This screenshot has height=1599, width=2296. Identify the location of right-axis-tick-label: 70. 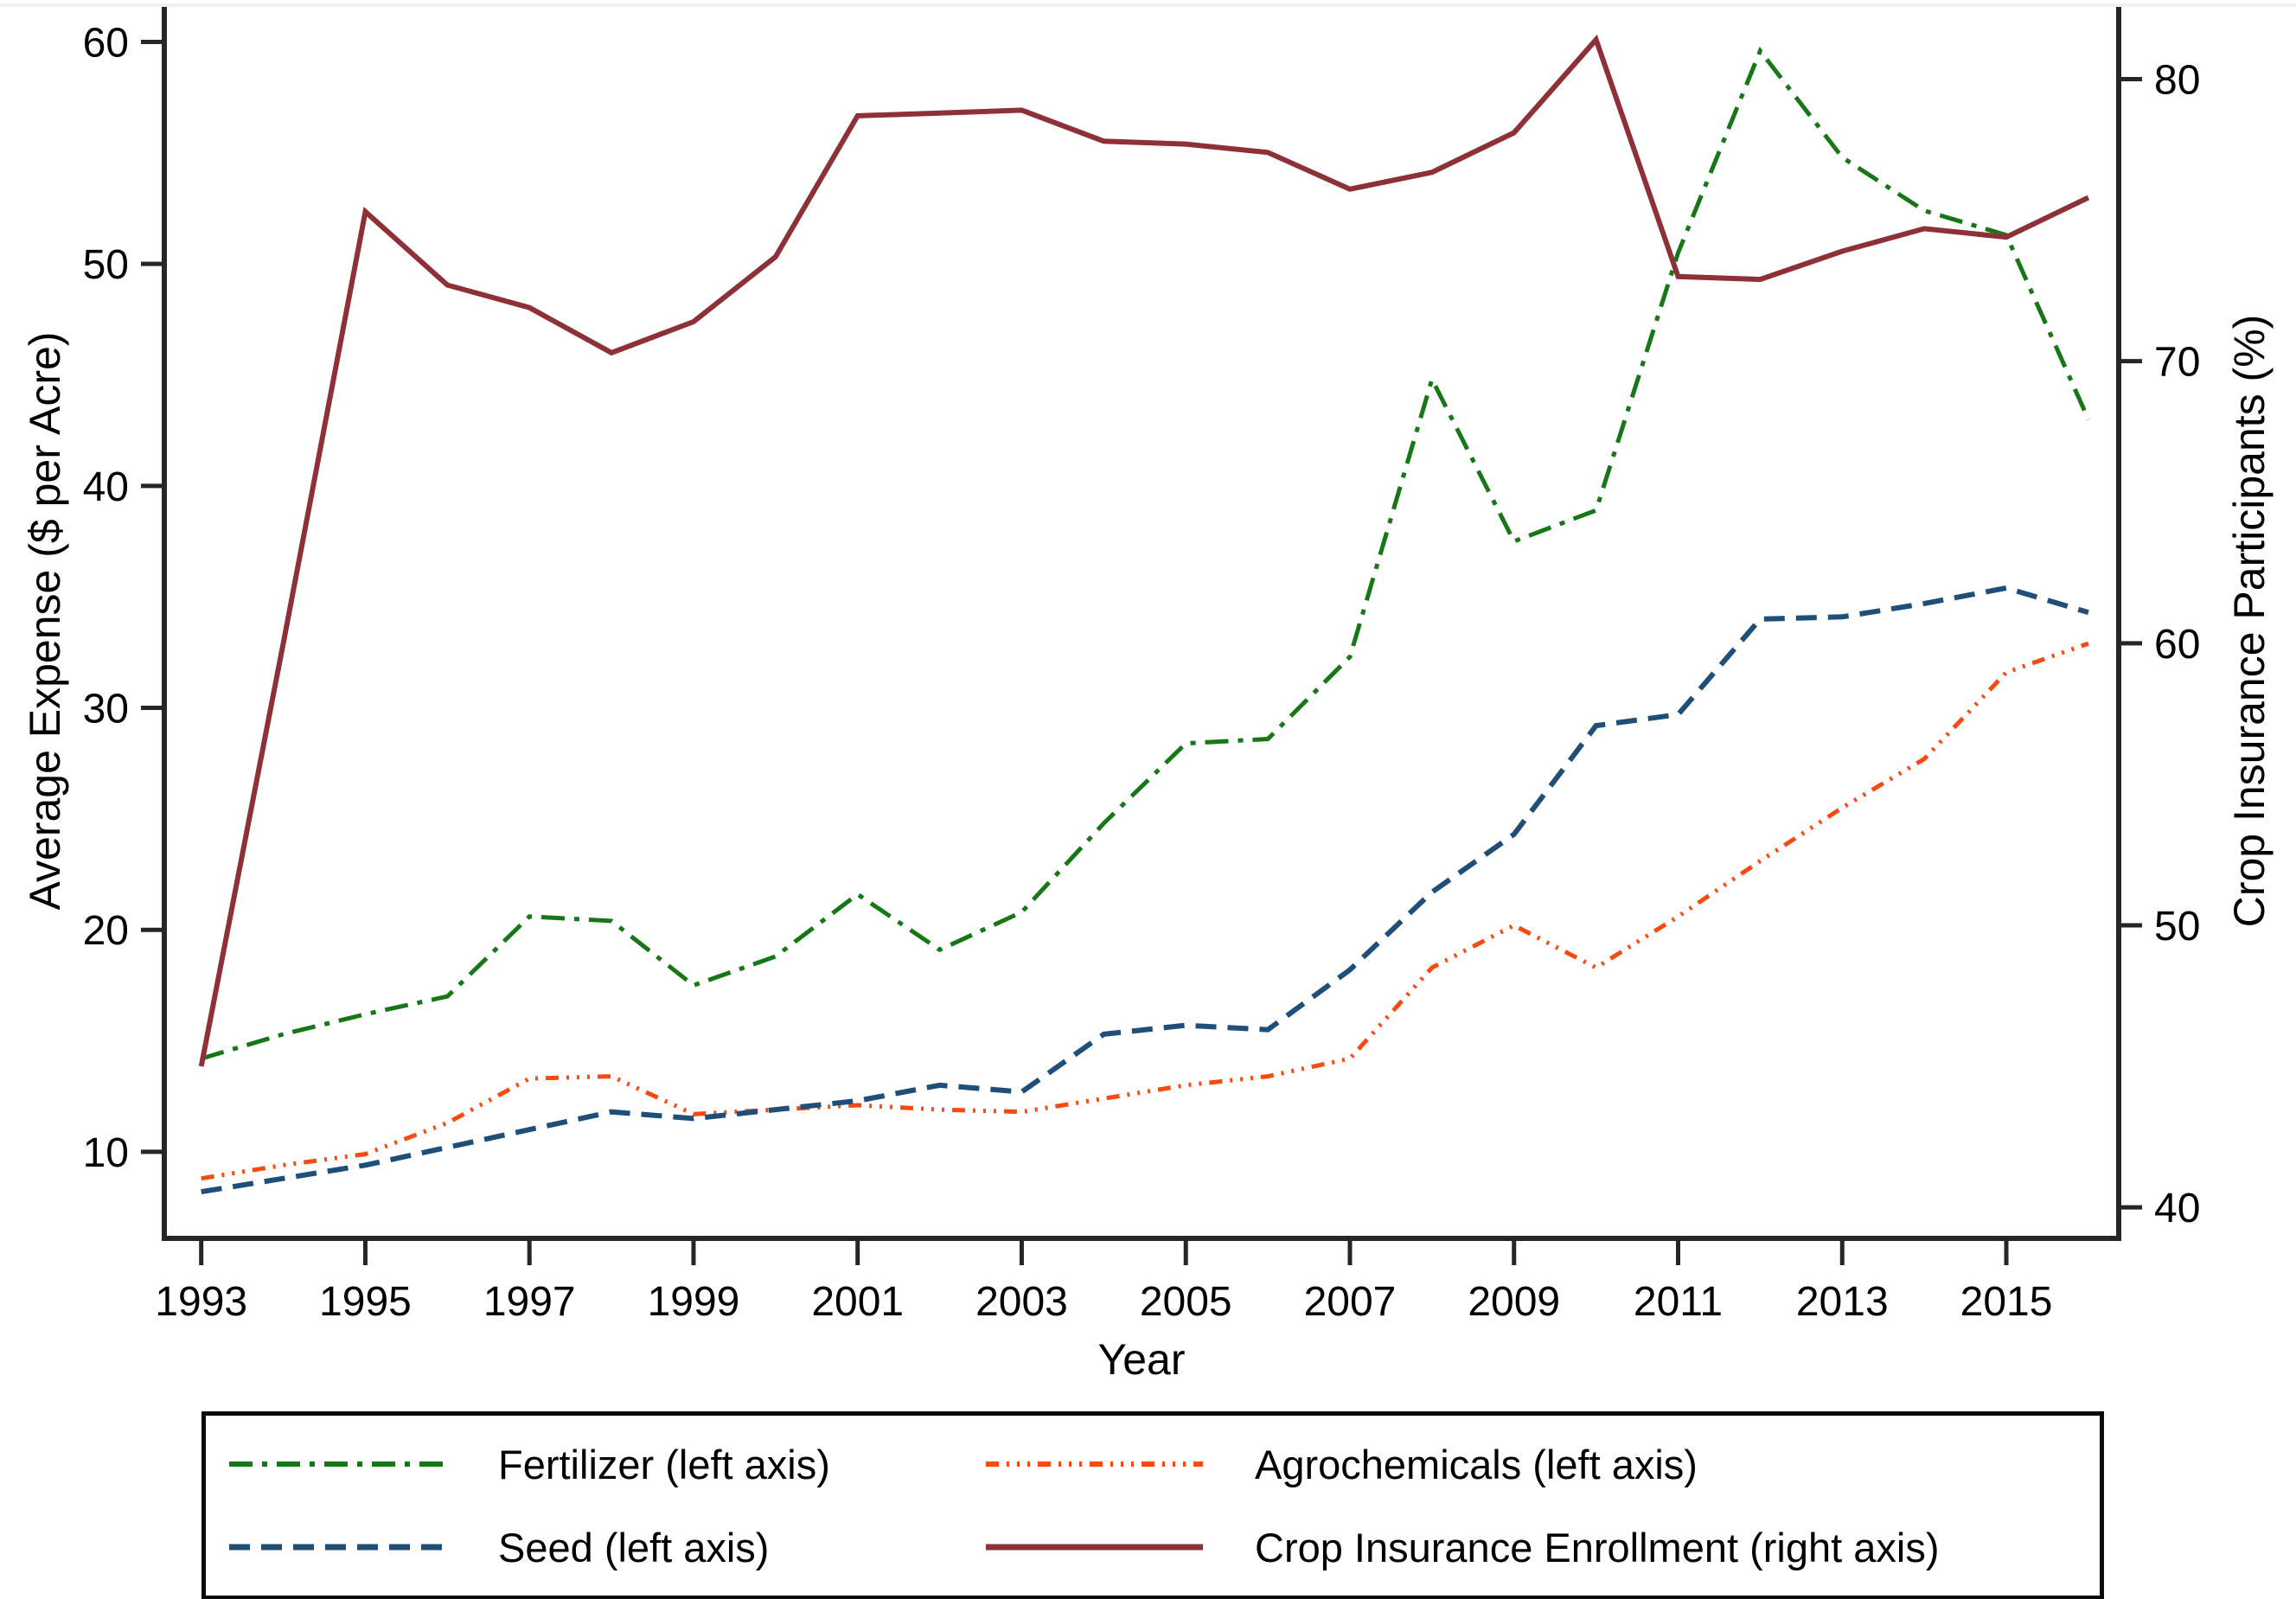
(2177, 363).